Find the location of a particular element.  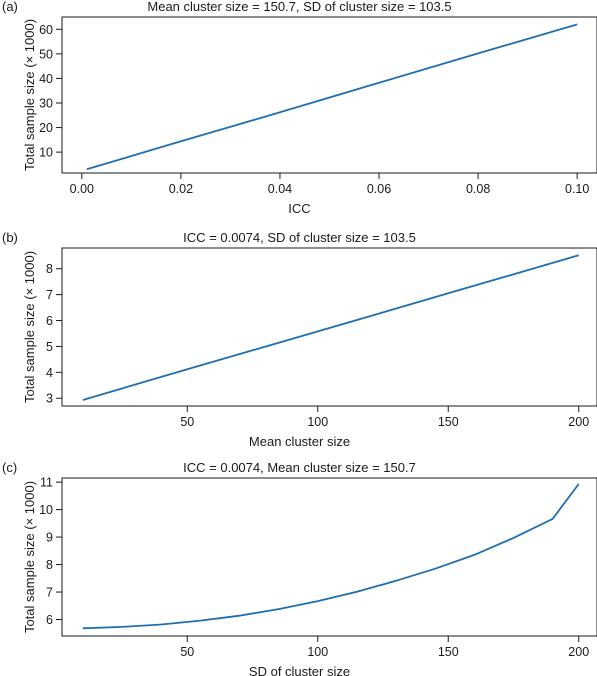

y-tick-label-1-0: 3 is located at coordinates (49, 399).